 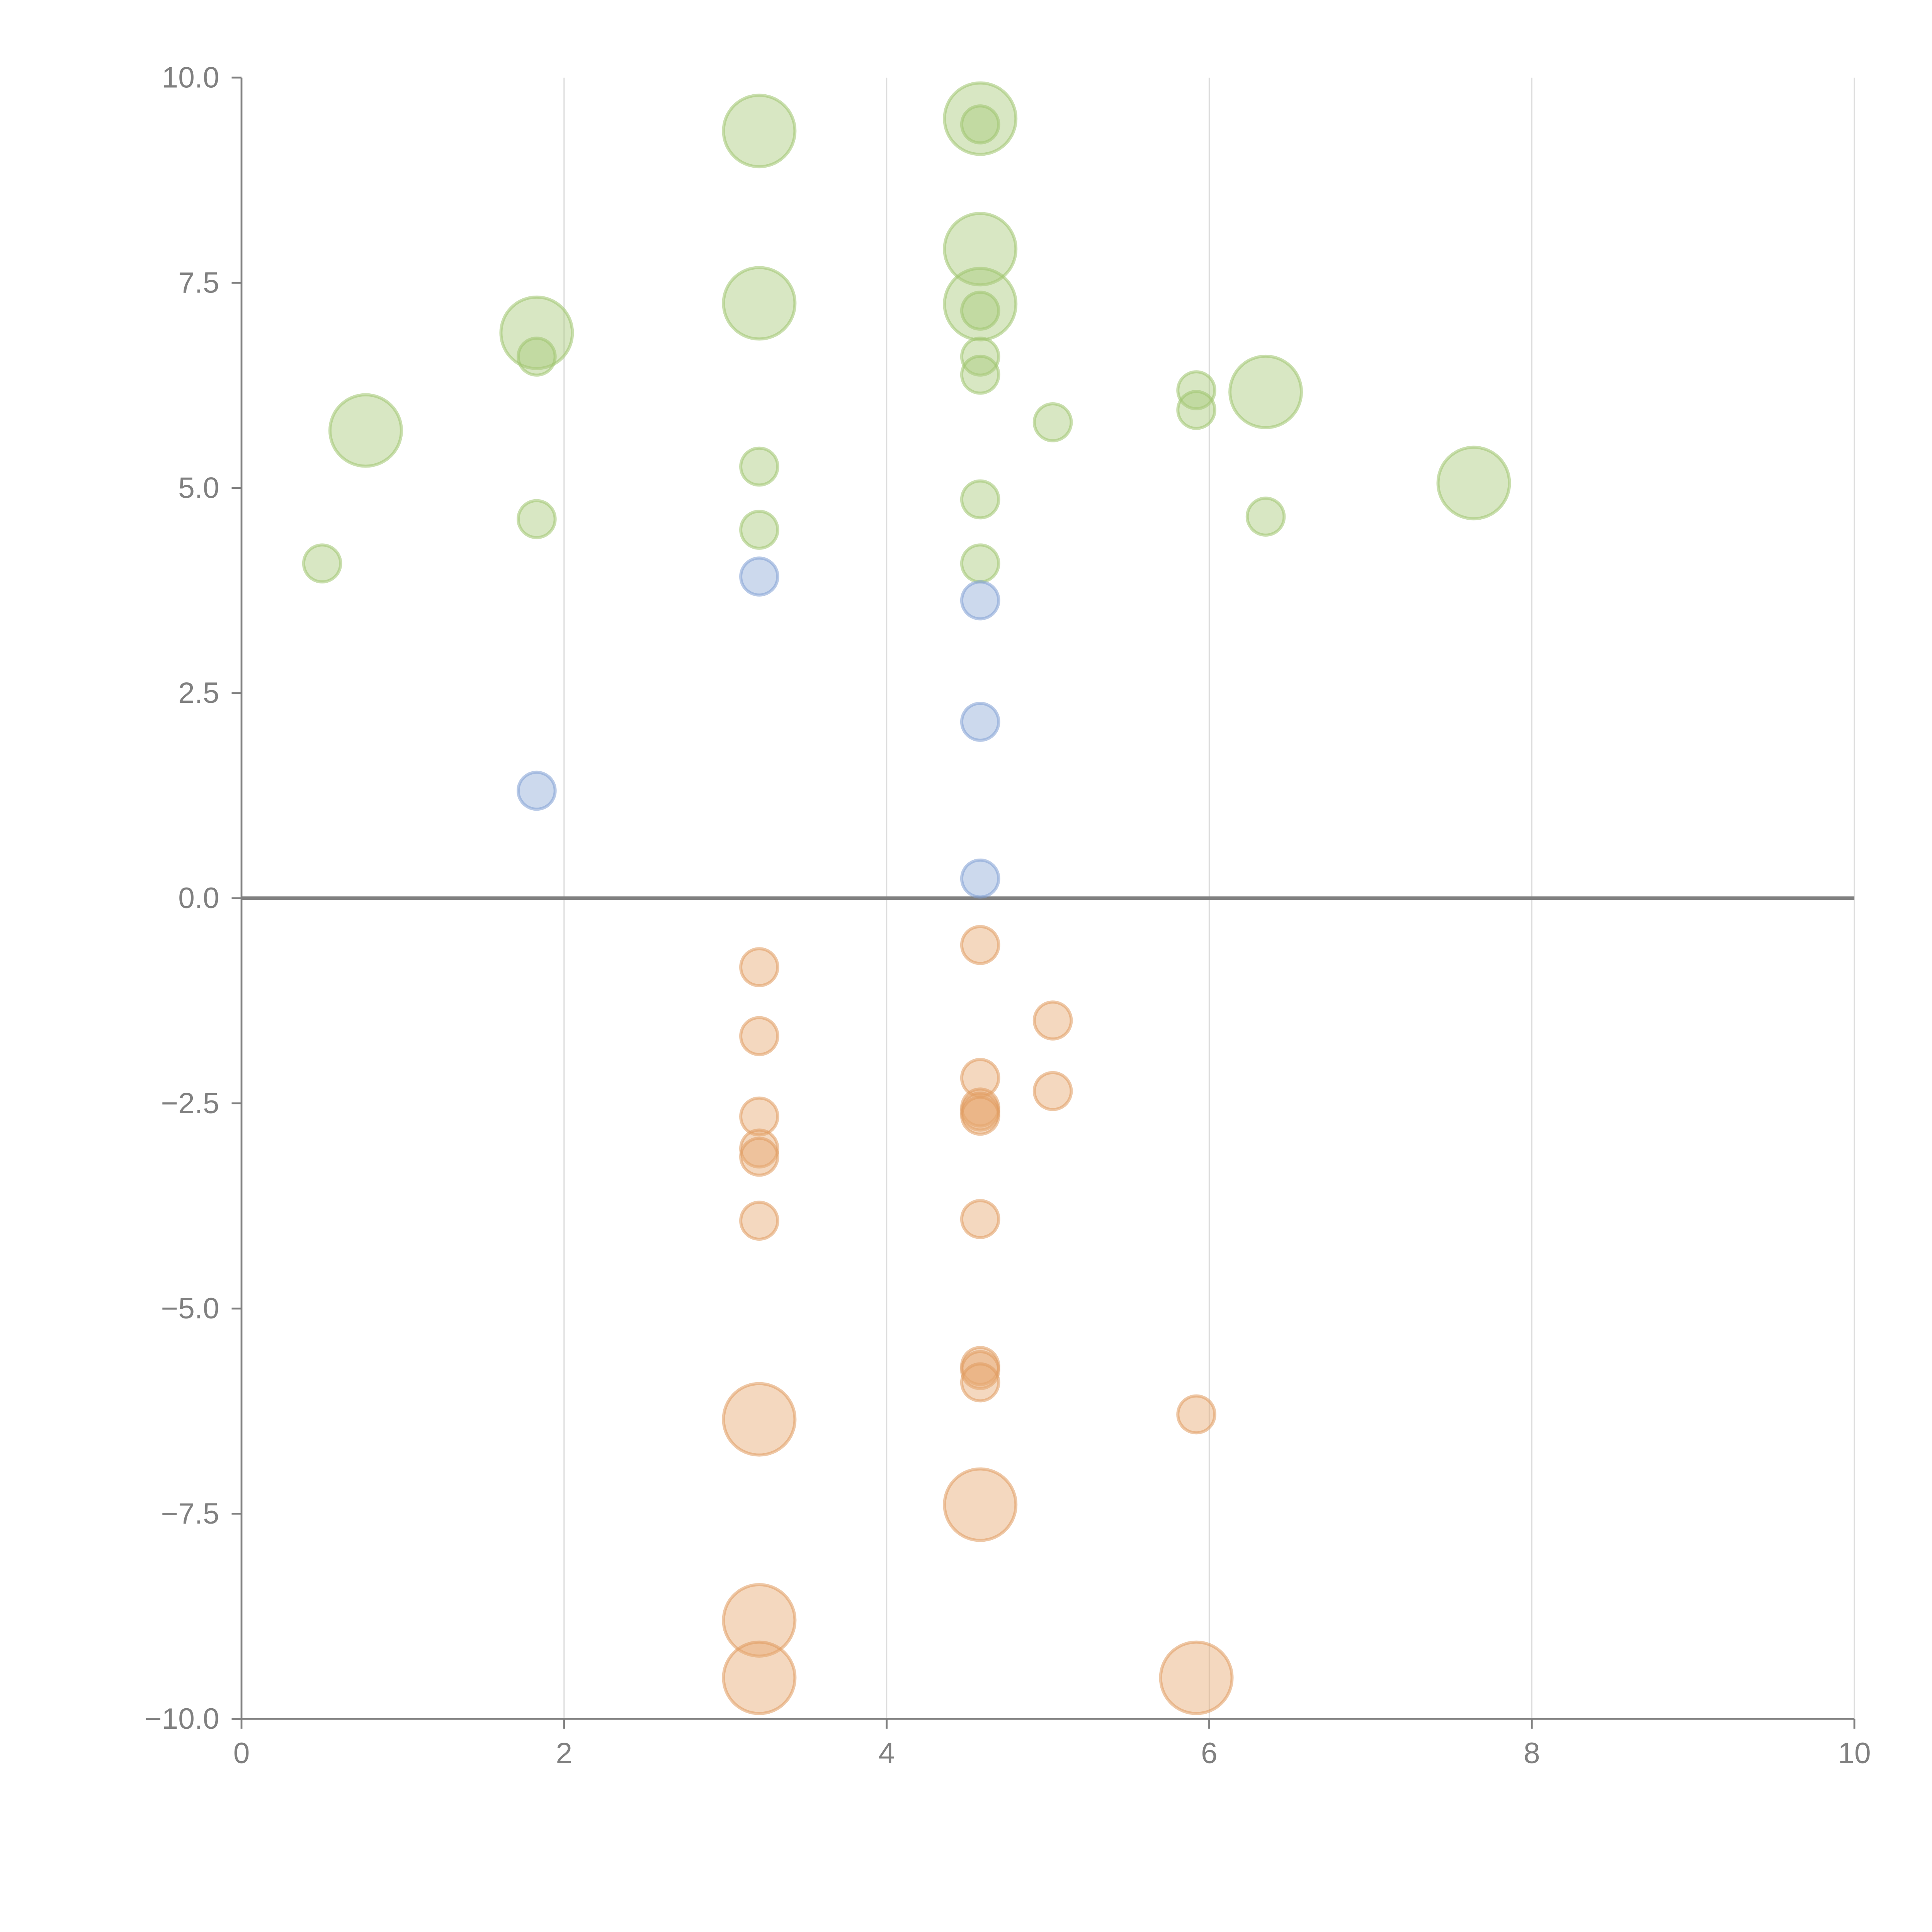 I want to click on y-tick-label: 10.0, so click(x=191, y=78).